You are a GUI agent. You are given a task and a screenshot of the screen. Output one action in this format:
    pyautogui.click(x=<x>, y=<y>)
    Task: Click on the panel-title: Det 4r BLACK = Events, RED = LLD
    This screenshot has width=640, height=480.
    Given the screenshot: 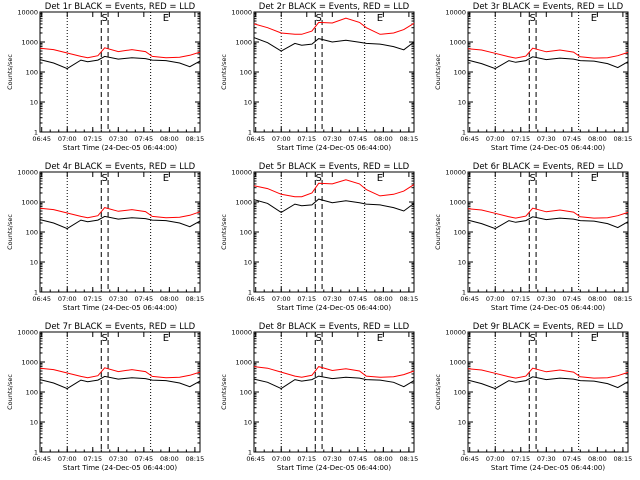 What is the action you would take?
    pyautogui.click(x=120, y=167)
    